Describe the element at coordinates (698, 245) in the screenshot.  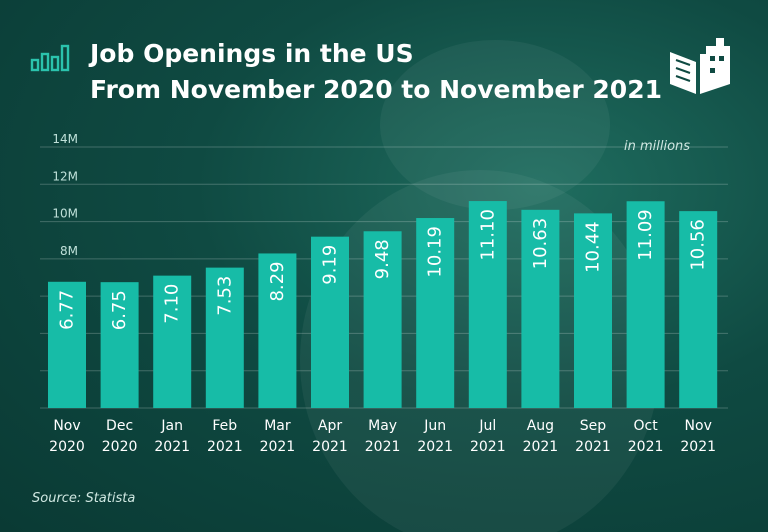
I see `bar-value-label: 10.56` at that location.